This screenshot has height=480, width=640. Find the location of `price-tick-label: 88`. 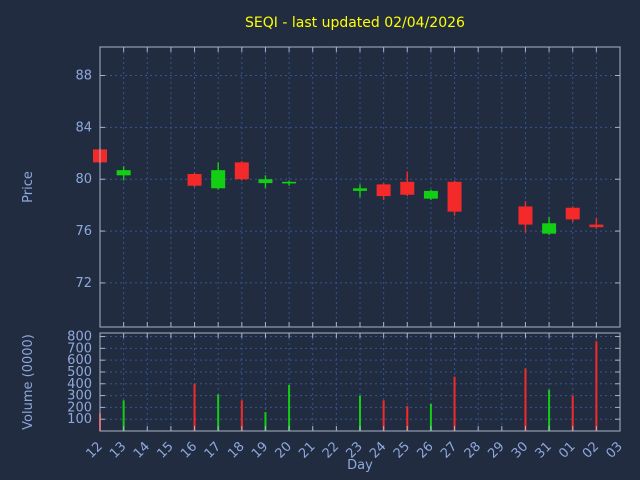

price-tick-label: 88 is located at coordinates (83, 76).